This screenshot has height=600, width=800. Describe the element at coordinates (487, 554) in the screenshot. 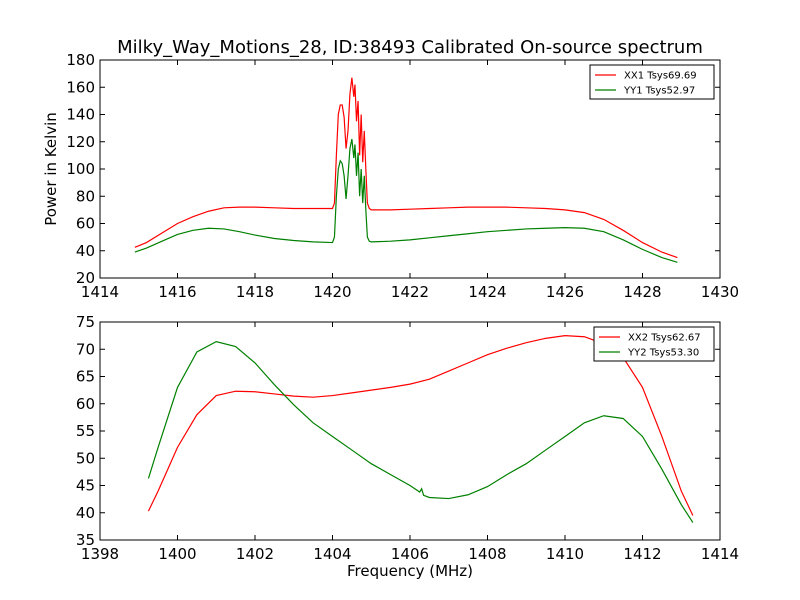

I see `x-tick-label: 1408` at that location.